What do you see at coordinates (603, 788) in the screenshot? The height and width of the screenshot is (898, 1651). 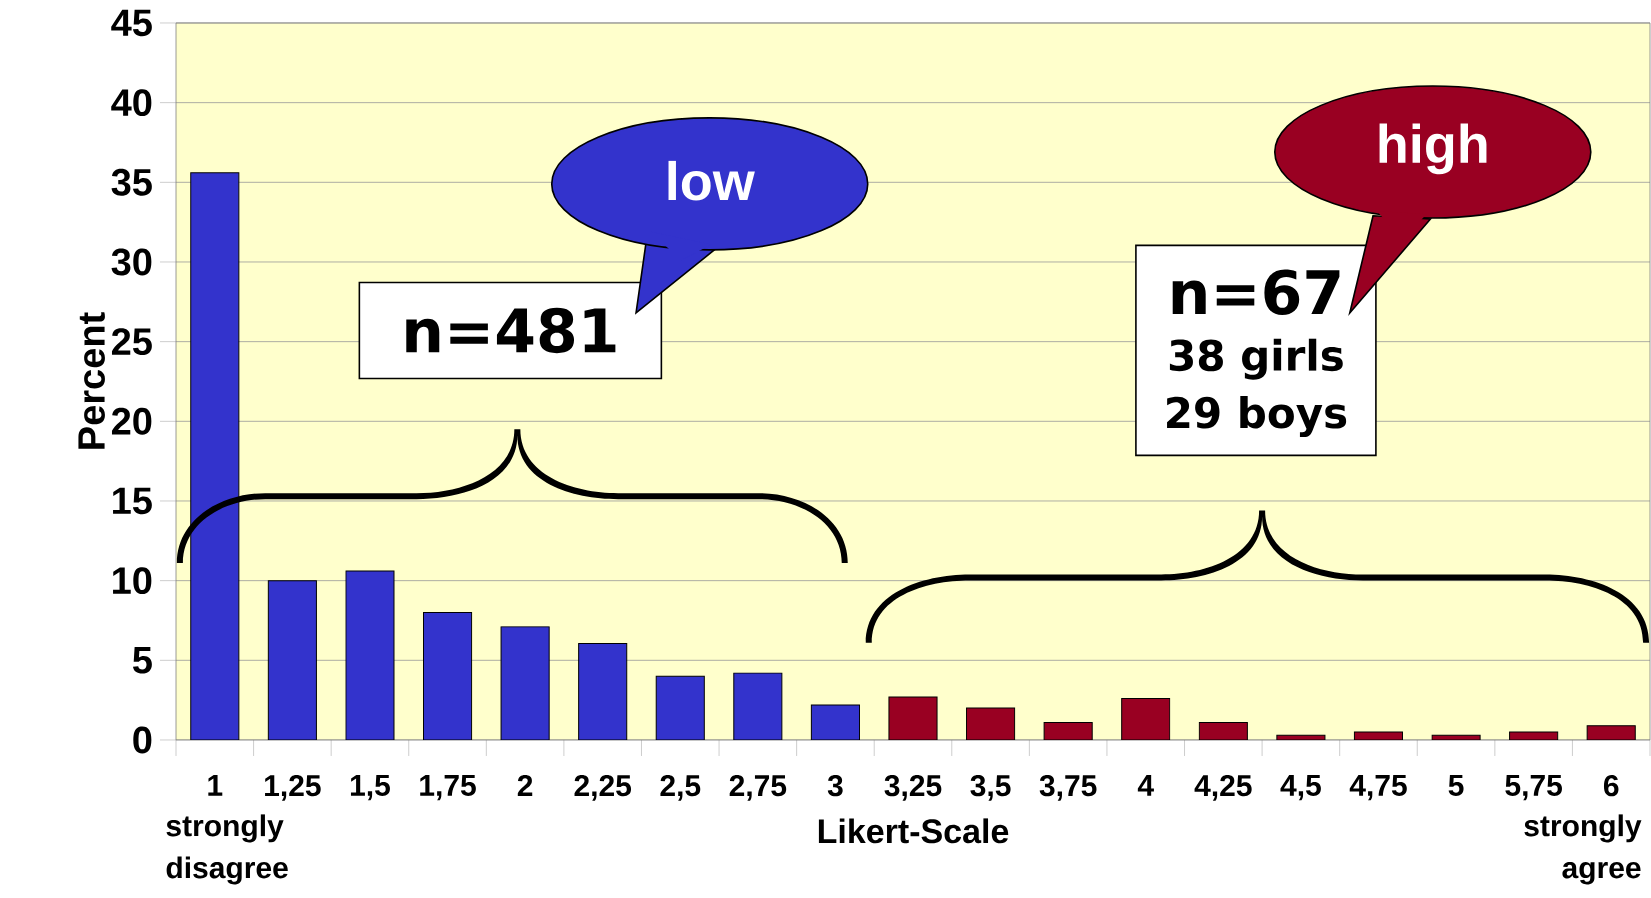 I see `x-tick-label: 2,25` at bounding box center [603, 788].